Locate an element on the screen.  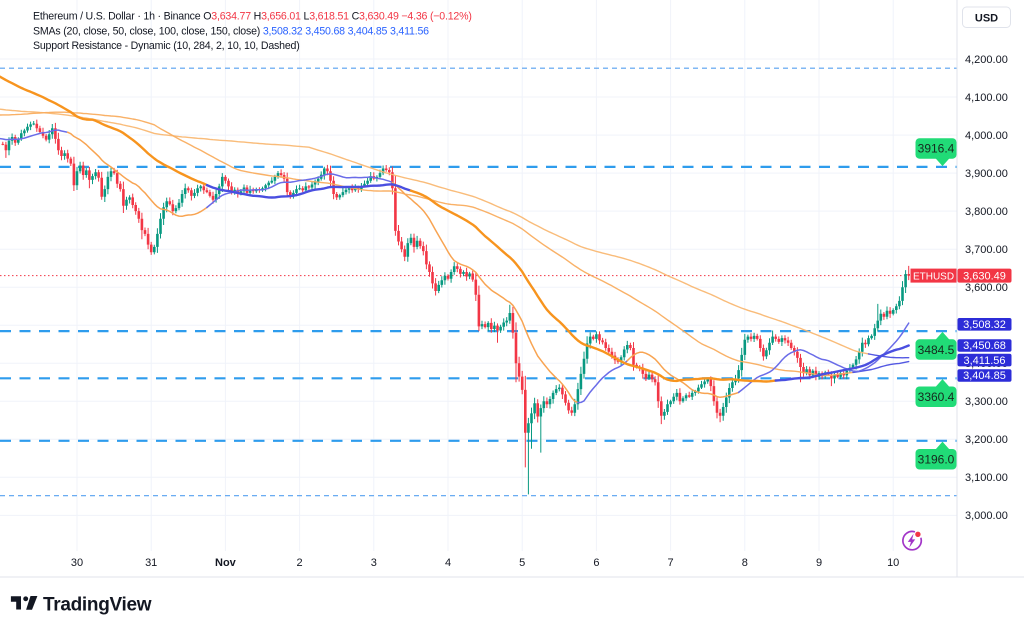
svg-text: 3,200.00 is located at coordinates (986, 440).